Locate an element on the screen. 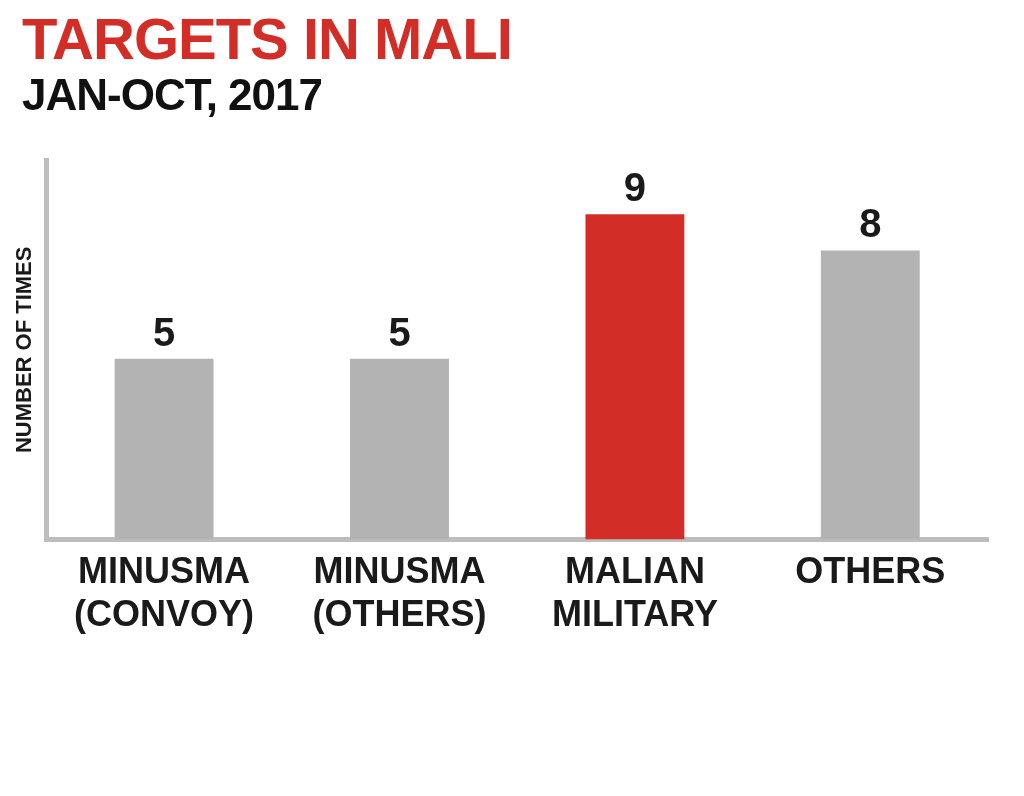 The width and height of the screenshot is (1024, 796). x-tick-label: MINUSMA (CONVOY) is located at coordinates (164, 592).